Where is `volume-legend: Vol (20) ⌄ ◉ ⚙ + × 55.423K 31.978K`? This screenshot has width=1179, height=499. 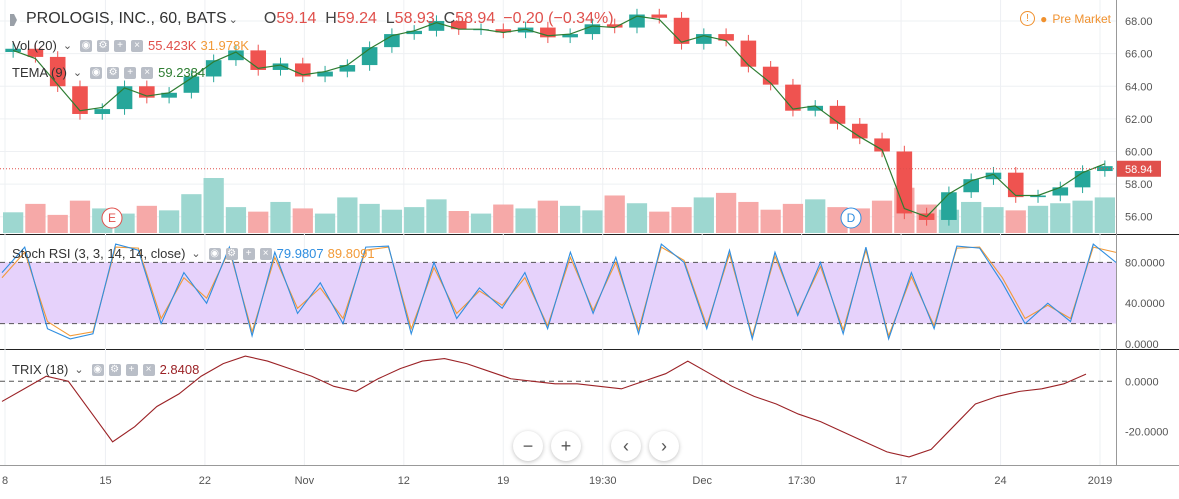 volume-legend: Vol (20) ⌄ ◉ ⚙ + × 55.423K 31.978K is located at coordinates (130, 45).